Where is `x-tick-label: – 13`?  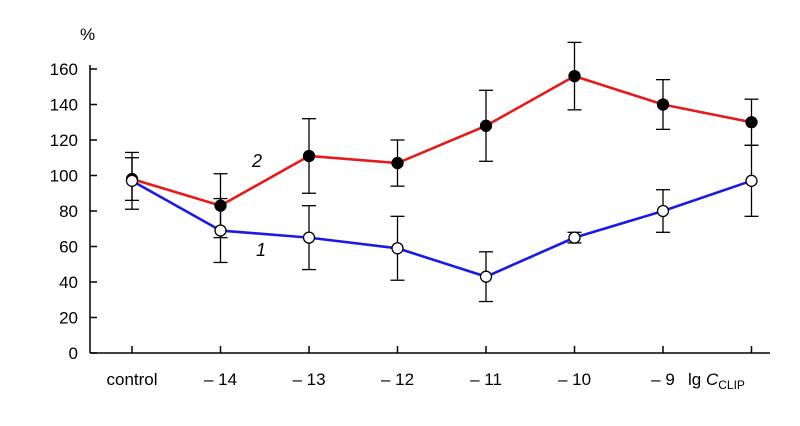
x-tick-label: – 13 is located at coordinates (308, 379).